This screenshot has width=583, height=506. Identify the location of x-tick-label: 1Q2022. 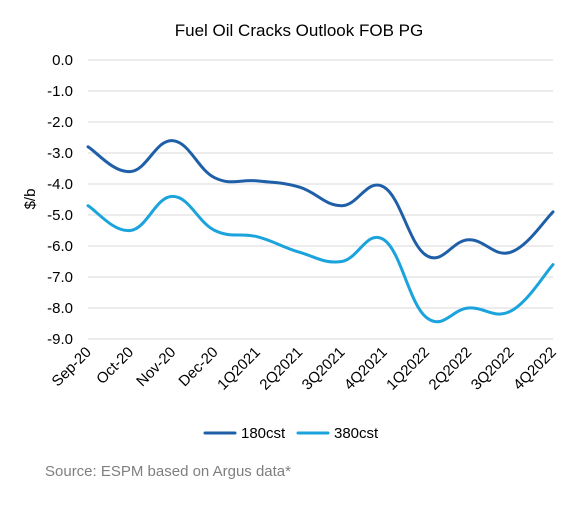
(408, 369).